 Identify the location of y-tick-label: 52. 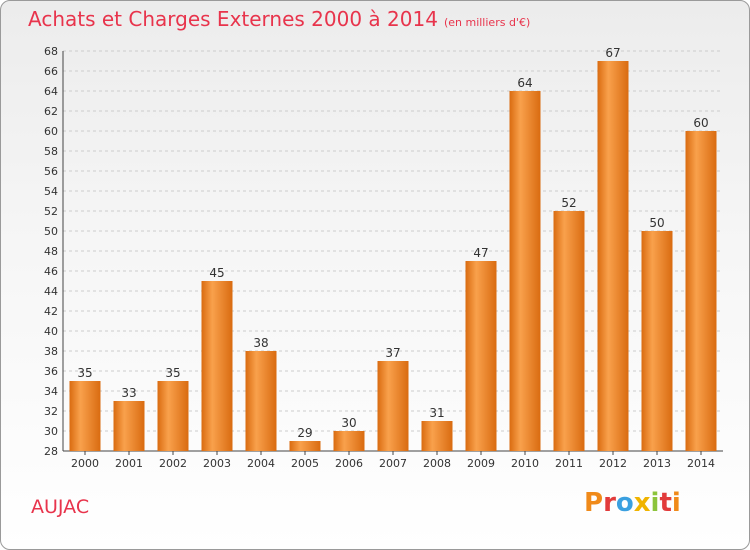
(51, 211).